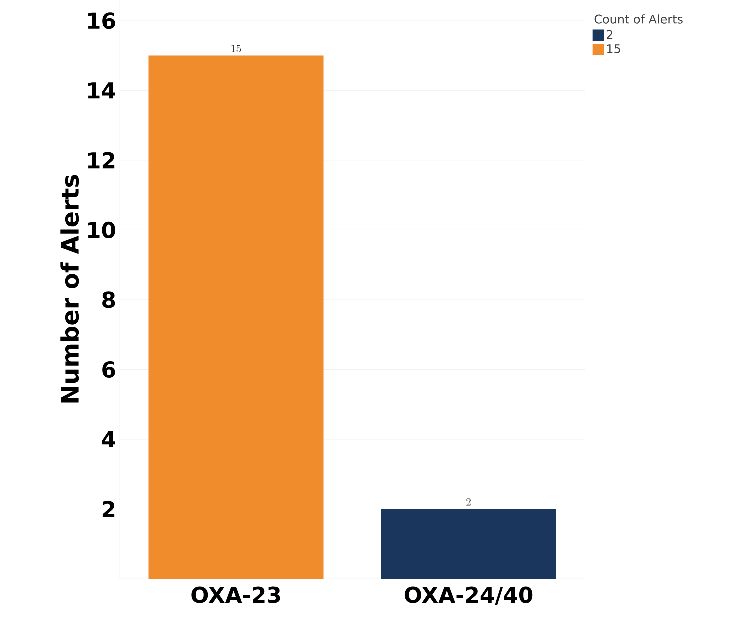 The height and width of the screenshot is (623, 734). I want to click on legend-title: Count of Alerts, so click(638, 19).